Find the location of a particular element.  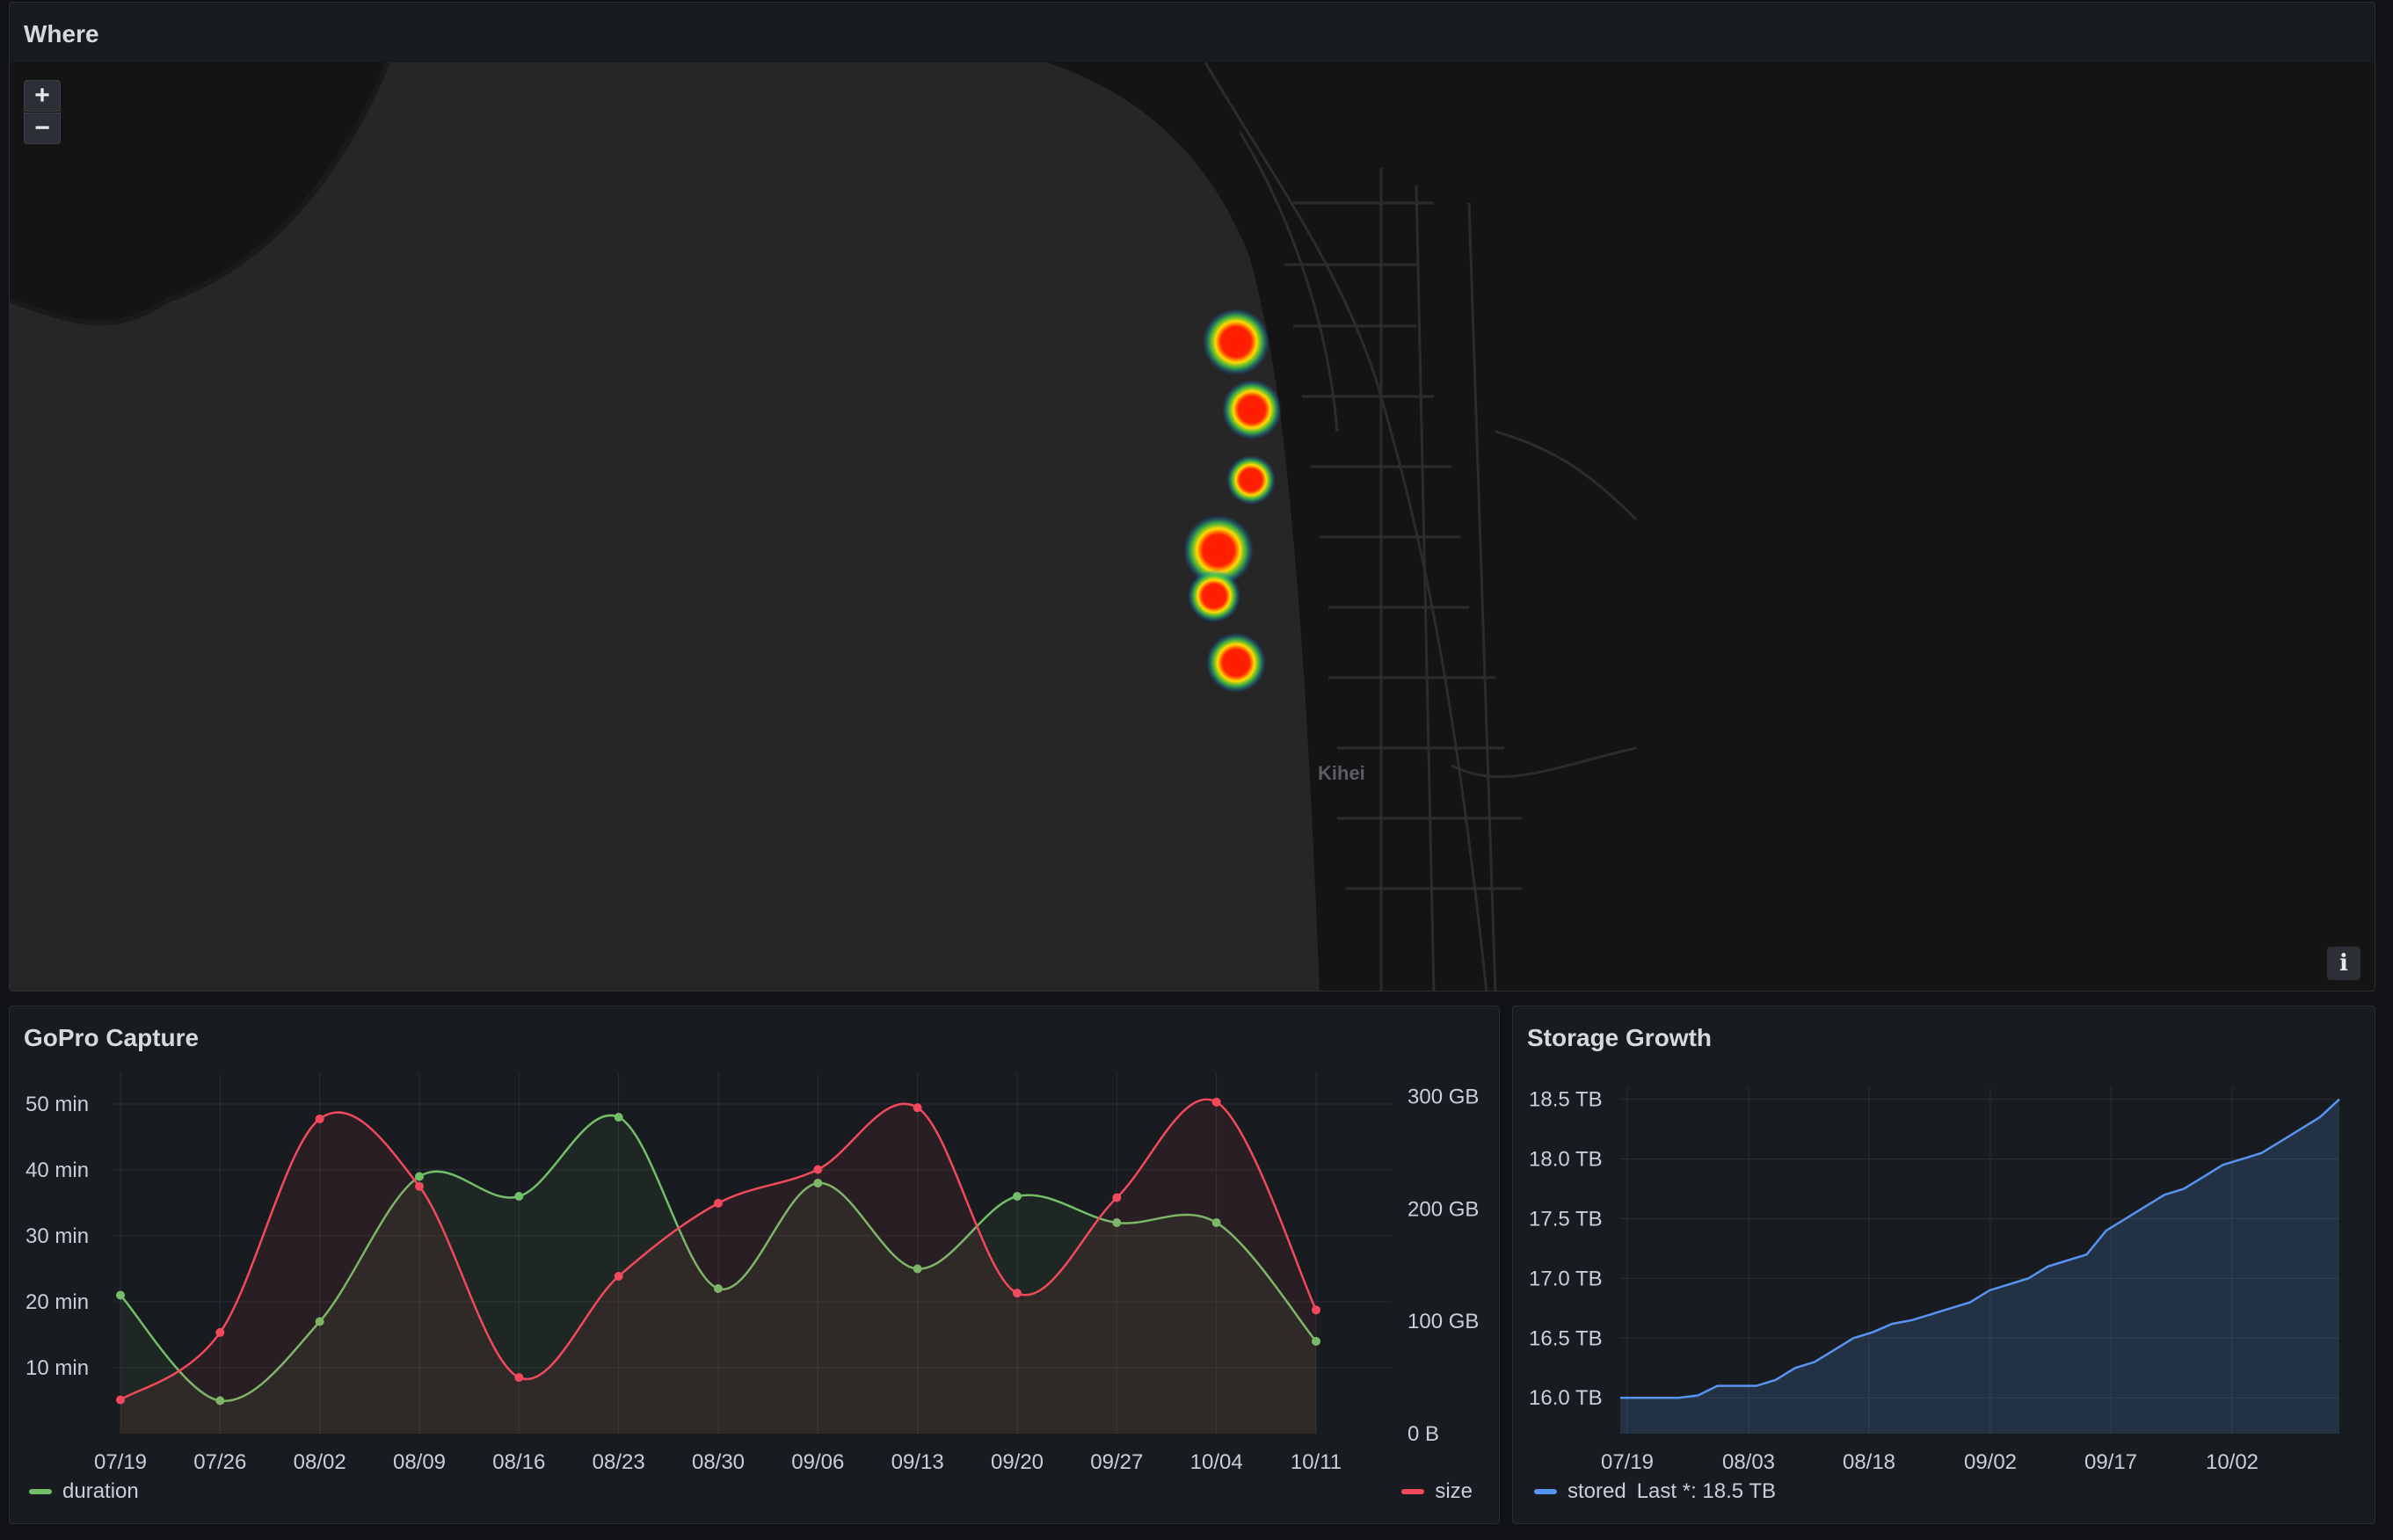

y-left-tick-label: 20 min is located at coordinates (57, 1302).